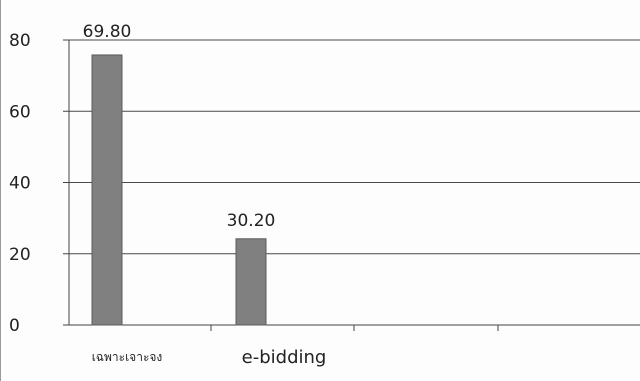 The height and width of the screenshot is (381, 640). Describe the element at coordinates (127, 357) in the screenshot. I see `category-label-0: เฉพาะเจาะจง` at that location.